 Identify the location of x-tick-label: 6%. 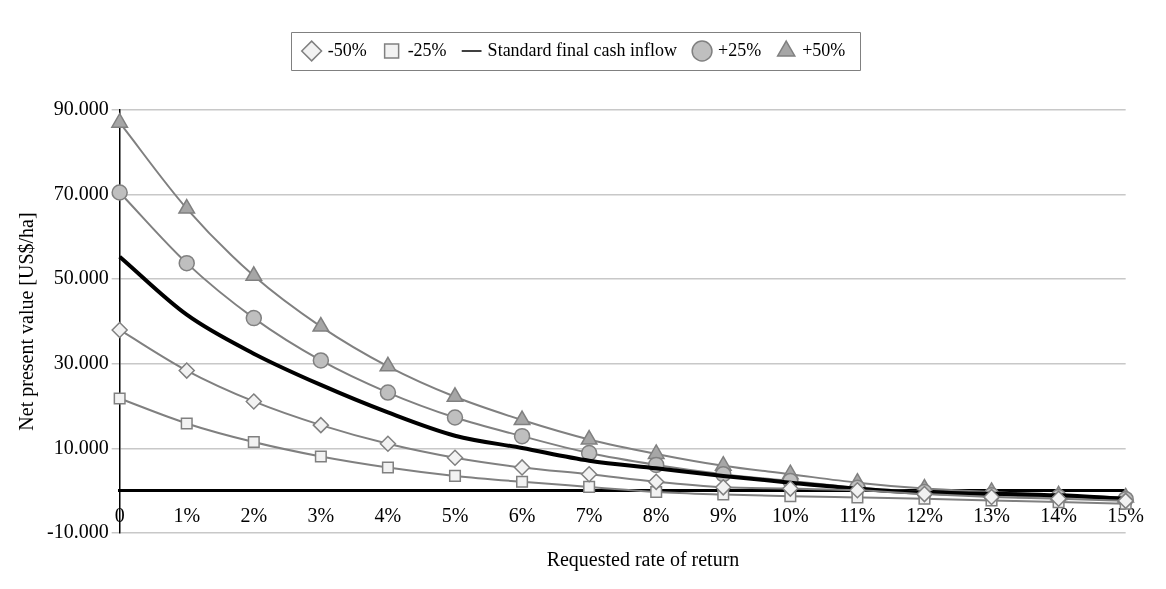
(522, 514).